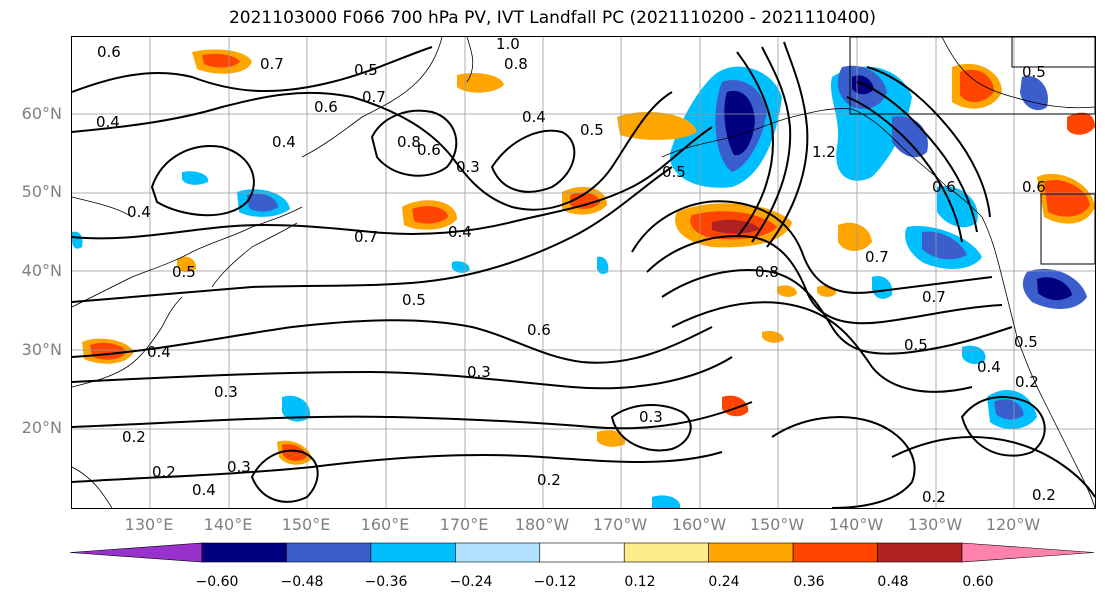 Image resolution: width=1105 pixels, height=601 pixels. Describe the element at coordinates (217, 582) in the screenshot. I see `colorbar-tick-label: −0.60` at that location.